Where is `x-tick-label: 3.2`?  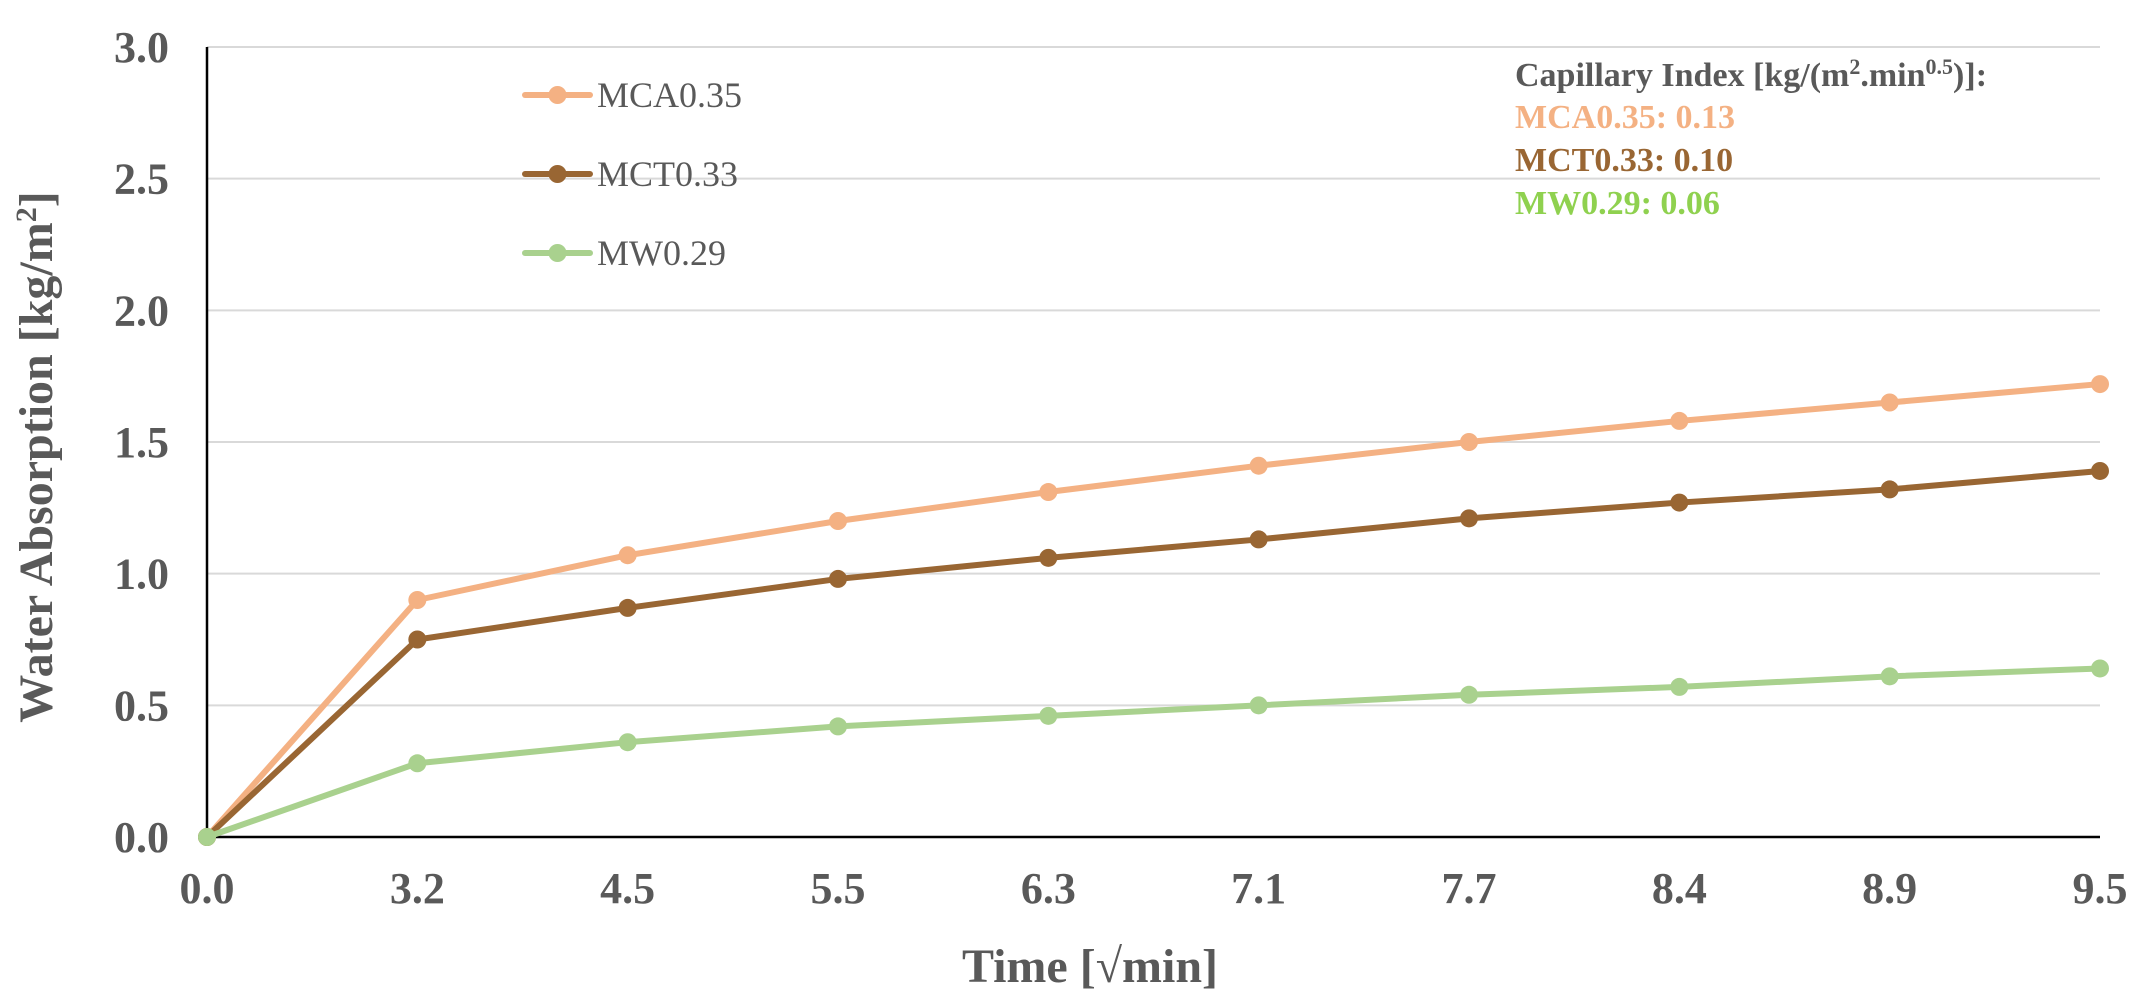
x-tick-label: 3.2 is located at coordinates (417, 888).